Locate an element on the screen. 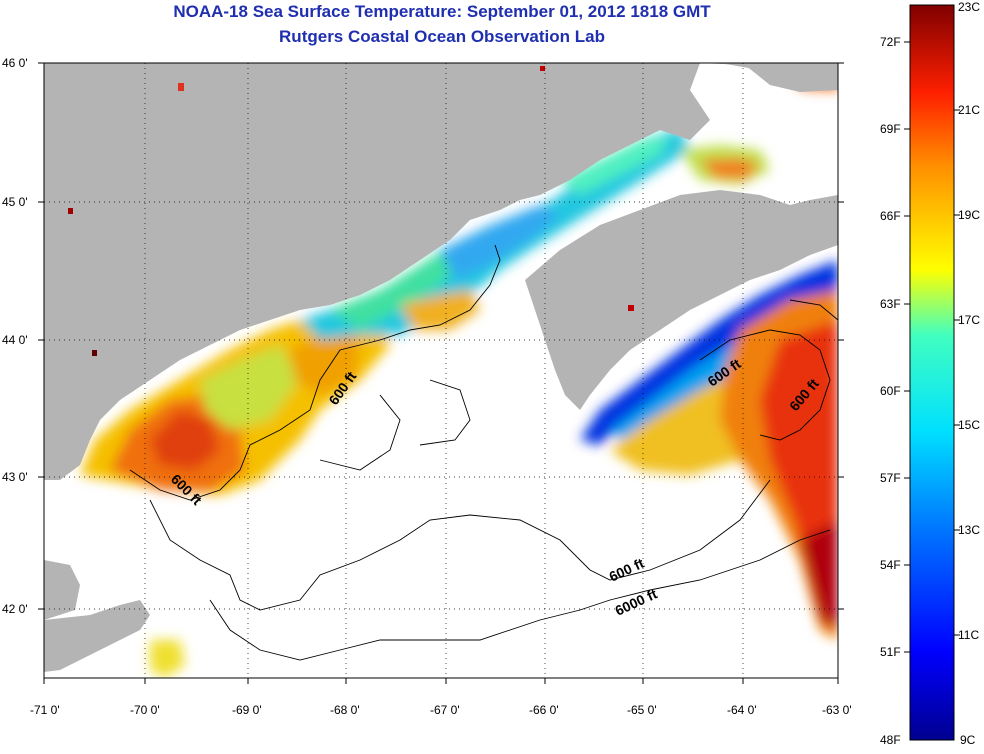 The width and height of the screenshot is (984, 754). x-tick-68: -68 0' is located at coordinates (345, 710).